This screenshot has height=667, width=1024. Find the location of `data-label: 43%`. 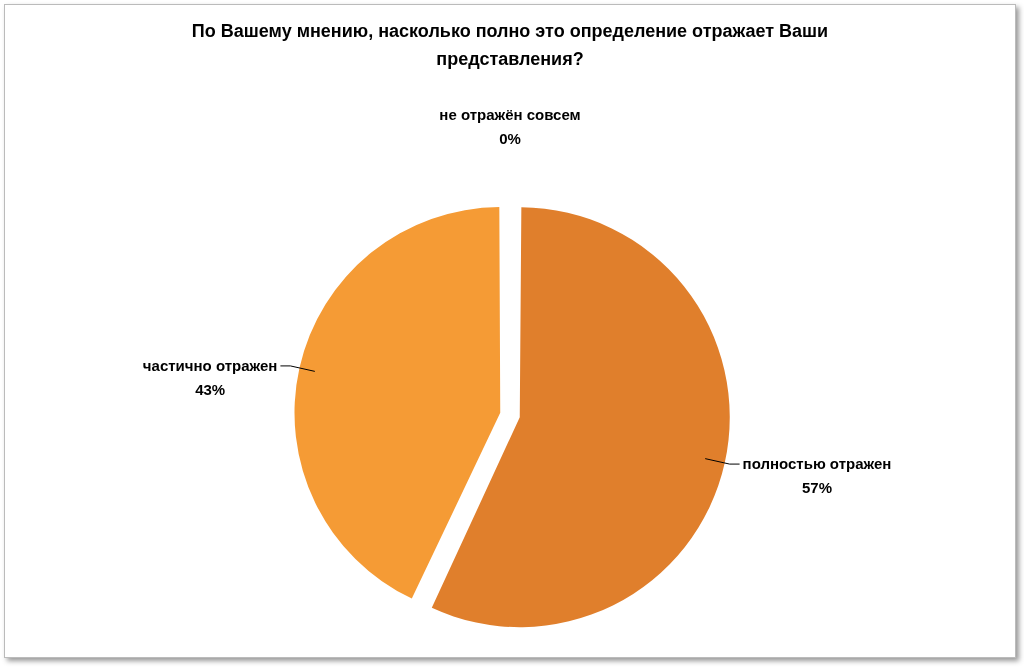

data-label: 43% is located at coordinates (210, 389).